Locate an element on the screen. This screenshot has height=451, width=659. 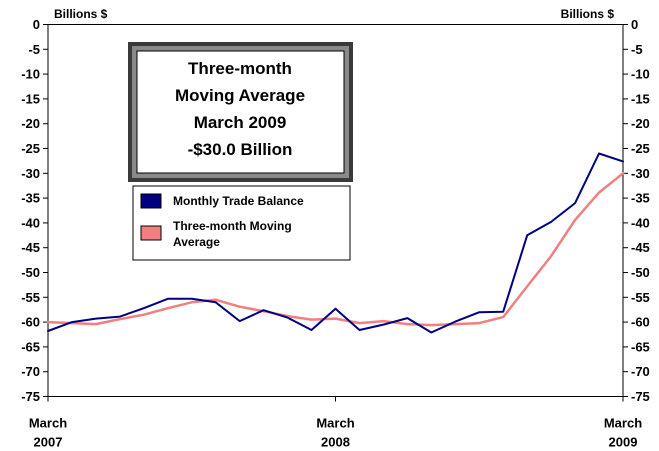
right-tick-label: -60 is located at coordinates (640, 322).